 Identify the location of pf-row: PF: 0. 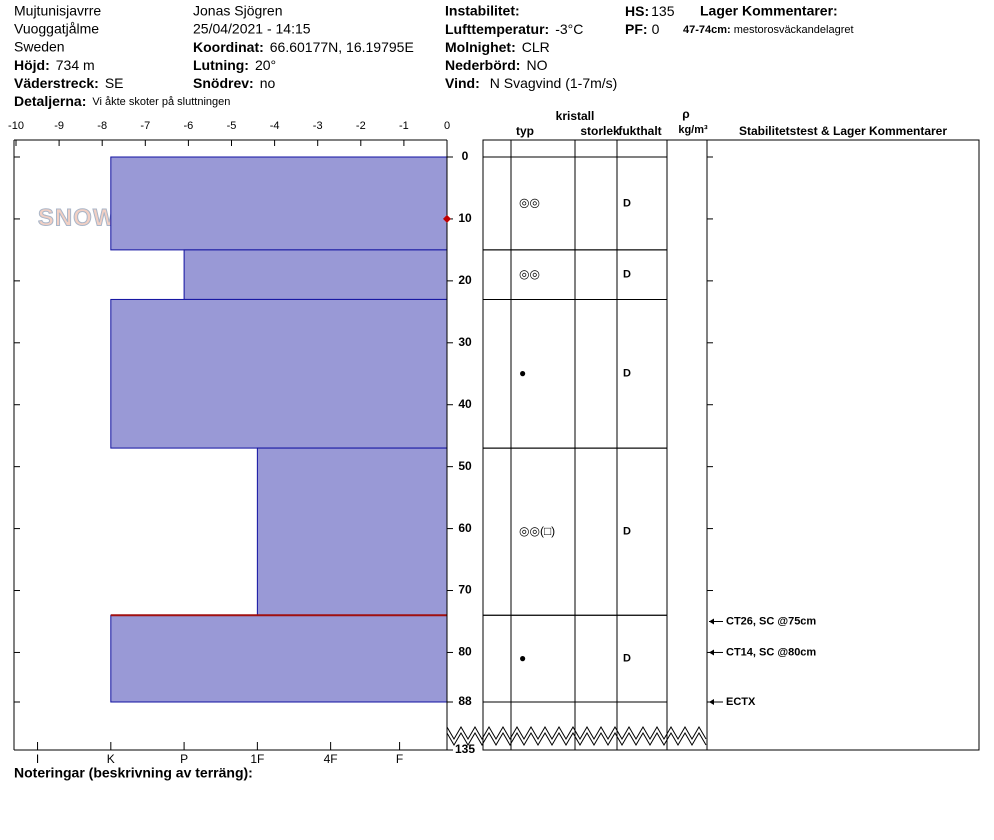
(642, 29).